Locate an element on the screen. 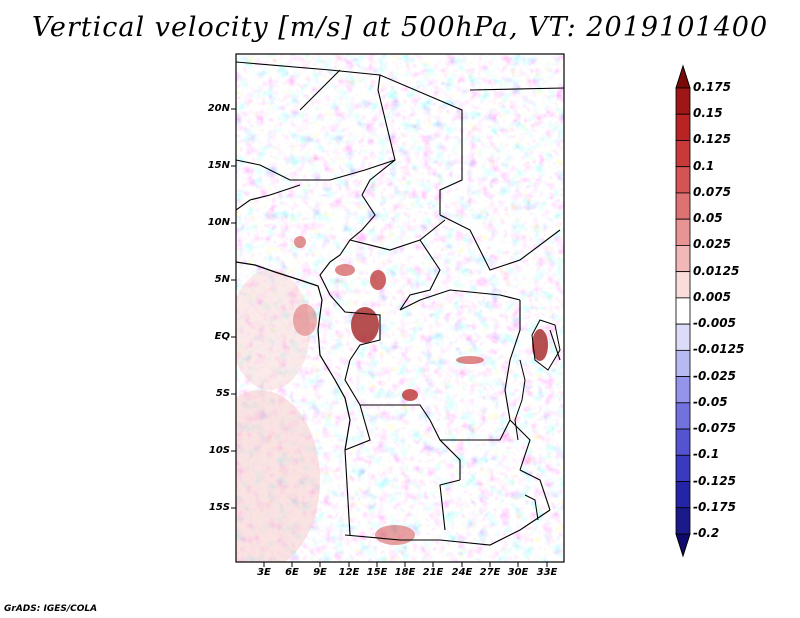 The width and height of the screenshot is (800, 618). lon-label-21e: 21E is located at coordinates (433, 572).